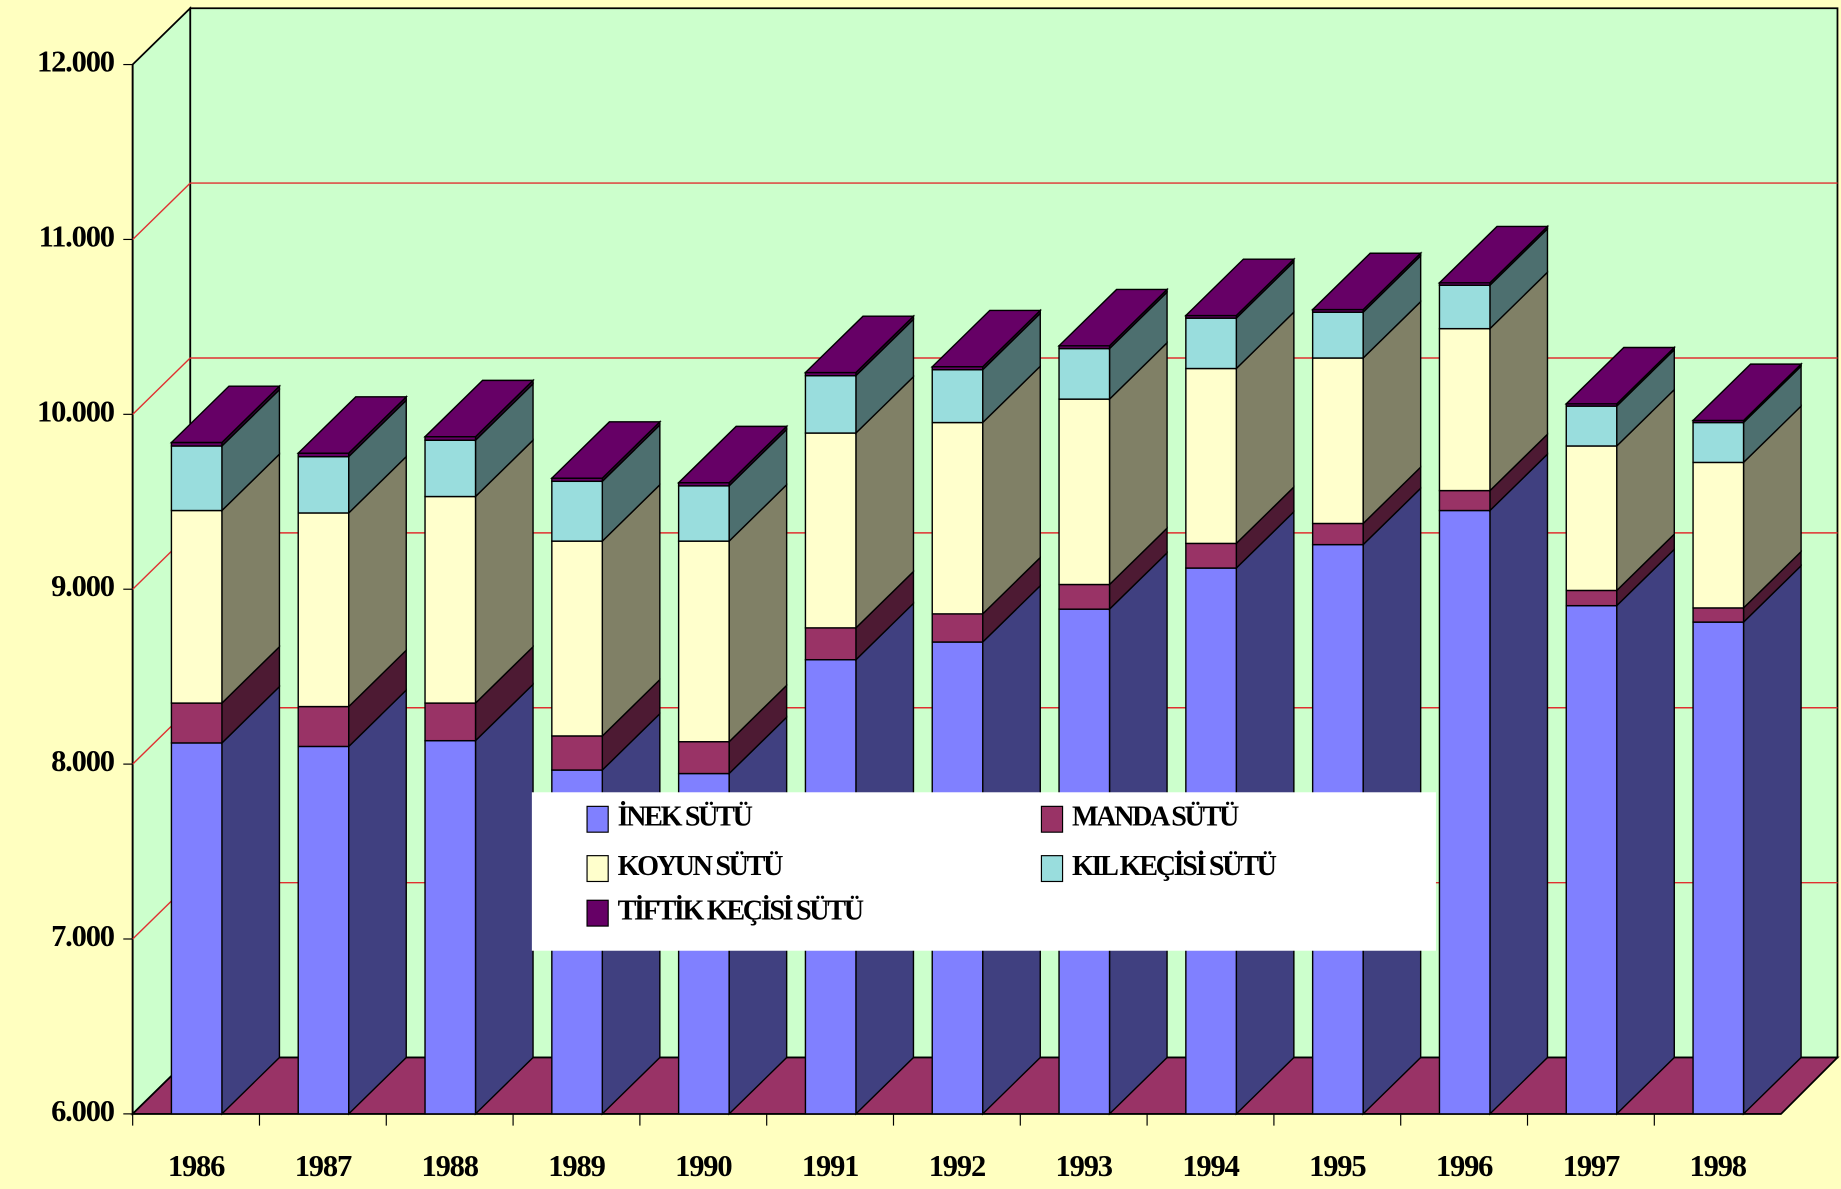 This screenshot has height=1189, width=1841. I want to click on x-tick-label: 1994, so click(1210, 1166).